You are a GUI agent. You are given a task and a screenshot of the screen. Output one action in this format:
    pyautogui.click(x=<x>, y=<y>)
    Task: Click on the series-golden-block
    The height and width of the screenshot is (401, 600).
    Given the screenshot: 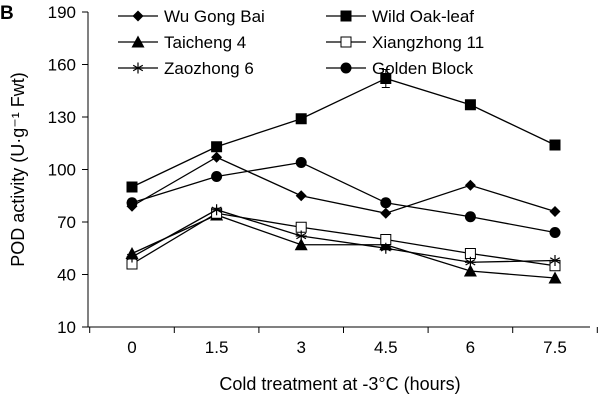 What is the action you would take?
    pyautogui.click(x=343, y=197)
    